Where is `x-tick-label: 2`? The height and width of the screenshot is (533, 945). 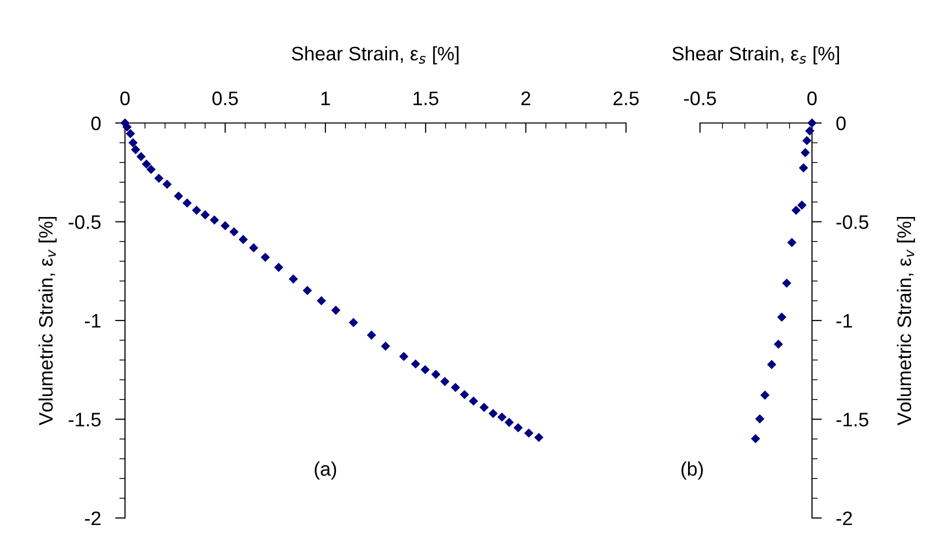 x-tick-label: 2 is located at coordinates (525, 99).